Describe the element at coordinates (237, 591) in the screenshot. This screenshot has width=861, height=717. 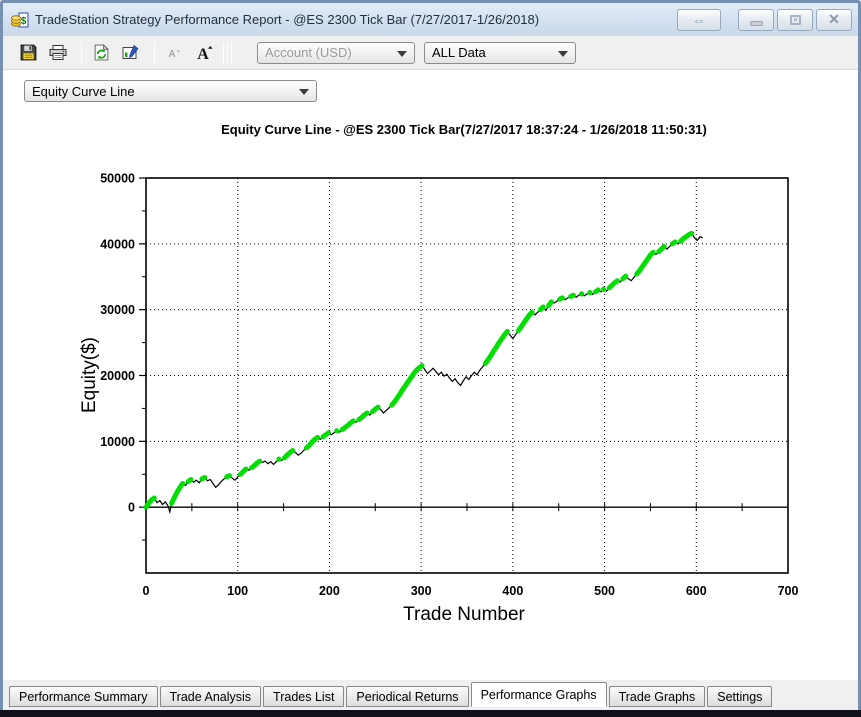
I see `svg-text: 100` at that location.